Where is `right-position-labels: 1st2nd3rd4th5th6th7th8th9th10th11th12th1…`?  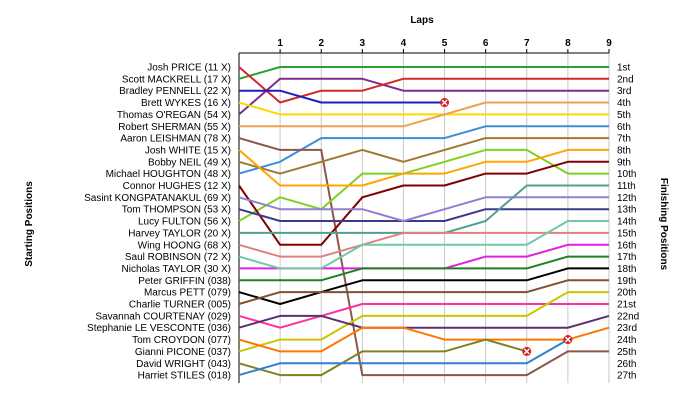 right-position-labels: 1st2nd3rd4th5th6th7th8th9th10th11th12th1… is located at coordinates (628, 222).